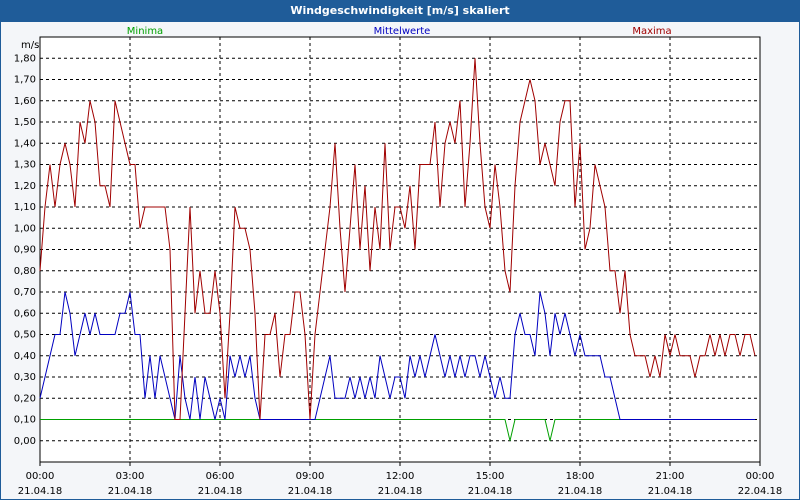  What do you see at coordinates (25, 420) in the screenshot?
I see `y-tick-label: 0,10` at bounding box center [25, 420].